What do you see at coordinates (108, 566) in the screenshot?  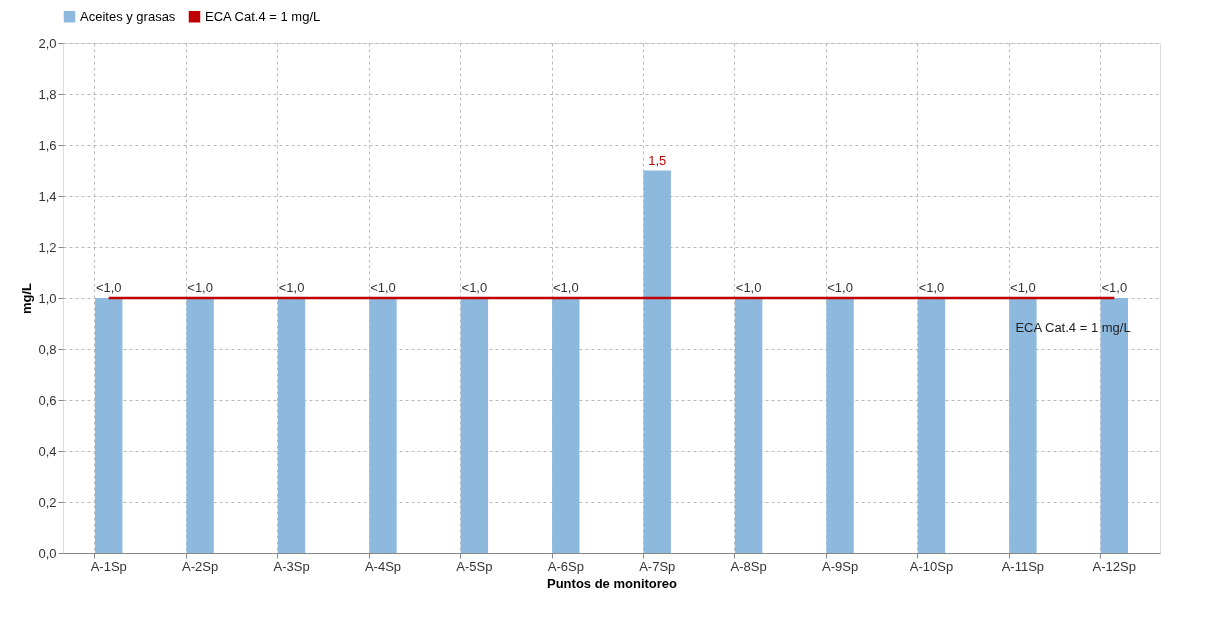 I see `x-tick-label: A-1Sp` at bounding box center [108, 566].